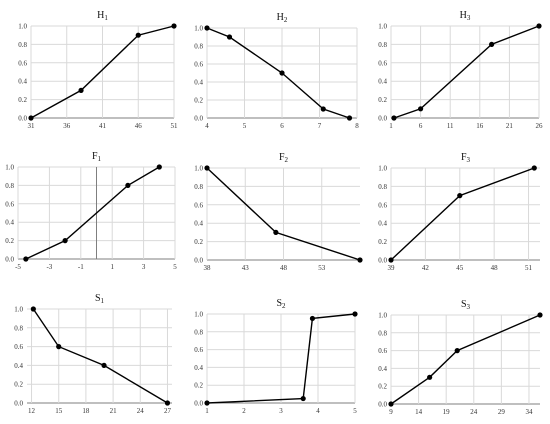 Image resolution: width=550 pixels, height=424 pixels. I want to click on x-tick-label: 48, so click(284, 268).